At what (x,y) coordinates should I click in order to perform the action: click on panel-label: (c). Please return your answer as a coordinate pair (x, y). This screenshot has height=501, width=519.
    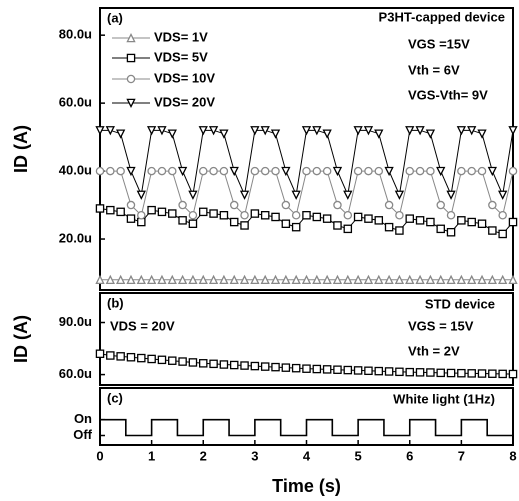
    Looking at the image, I should click on (115, 397).